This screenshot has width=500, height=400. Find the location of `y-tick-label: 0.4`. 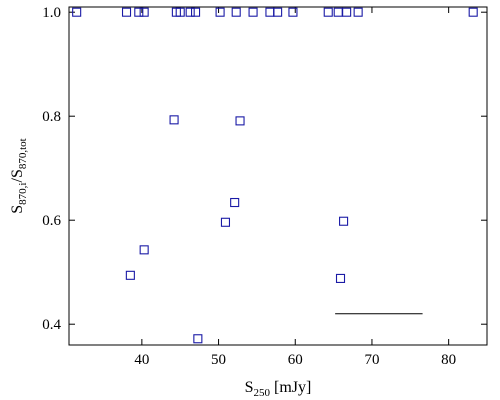

y-tick-label: 0.4 is located at coordinates (51, 325).